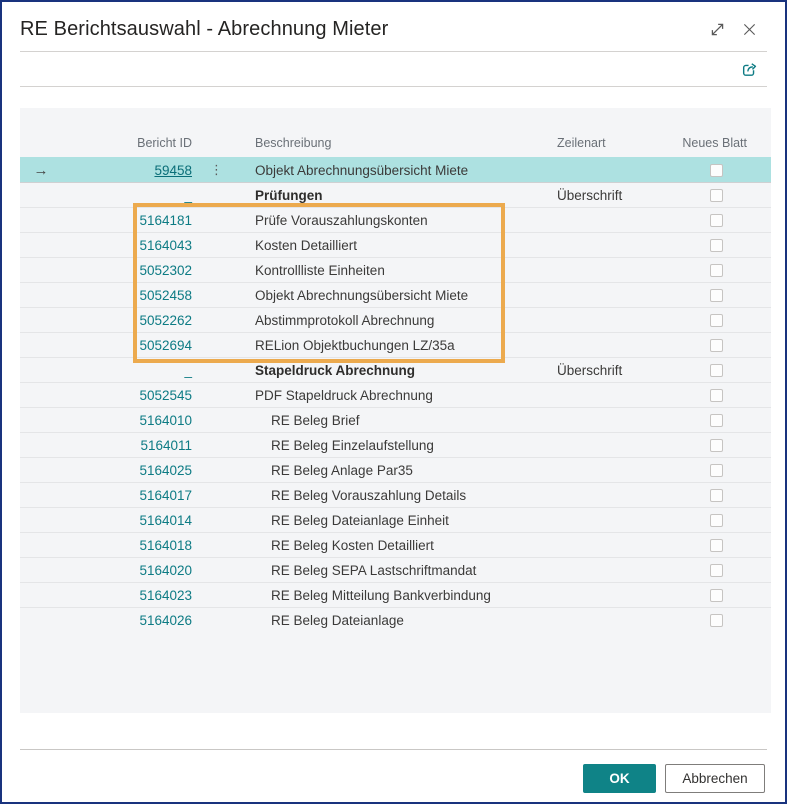 The width and height of the screenshot is (787, 804). Describe the element at coordinates (581, 143) in the screenshot. I see `column-header-zeilenart: Zeilenart` at that location.